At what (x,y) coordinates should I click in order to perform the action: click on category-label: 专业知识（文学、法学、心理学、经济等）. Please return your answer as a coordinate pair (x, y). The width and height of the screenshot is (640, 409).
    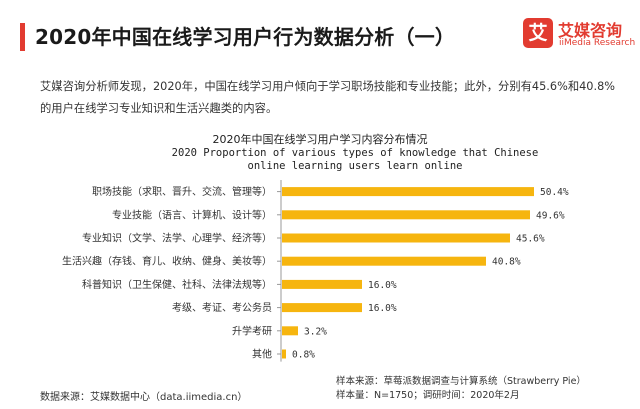
    Looking at the image, I should click on (177, 238).